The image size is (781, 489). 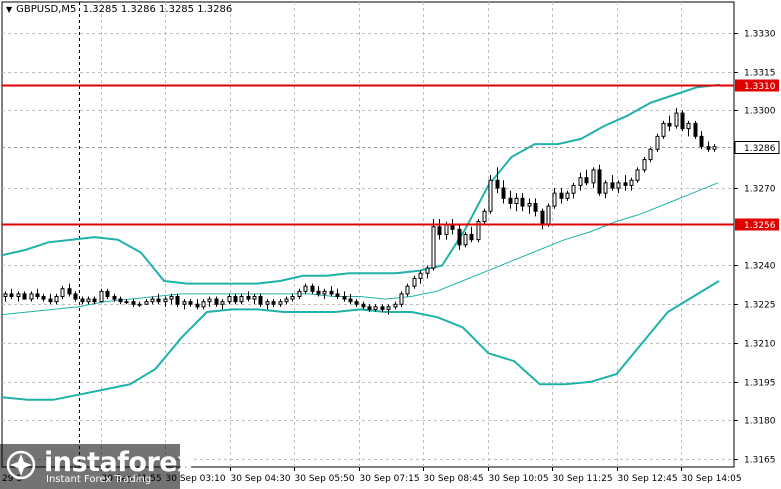 What do you see at coordinates (21, 465) in the screenshot?
I see `instaforex-logo-icon` at bounding box center [21, 465].